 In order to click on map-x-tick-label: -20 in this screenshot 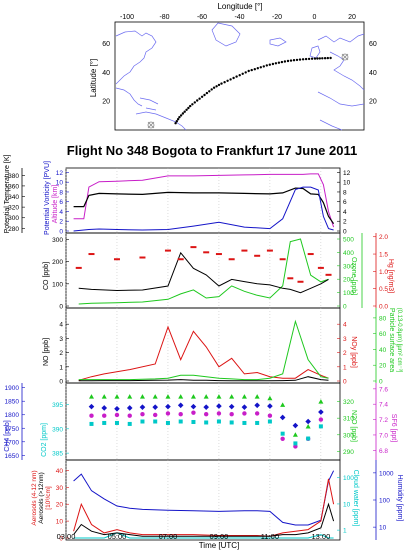, I will do `click(277, 17)`.